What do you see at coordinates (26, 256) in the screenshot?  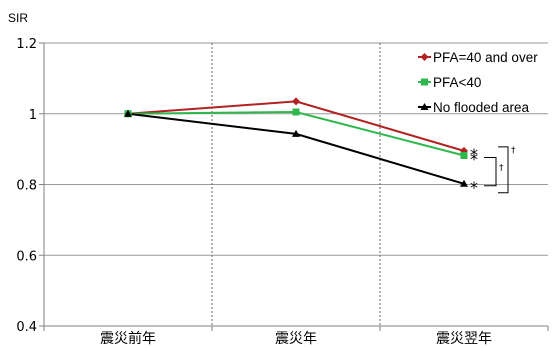 I see `y-tick-label: 0.6` at bounding box center [26, 256].